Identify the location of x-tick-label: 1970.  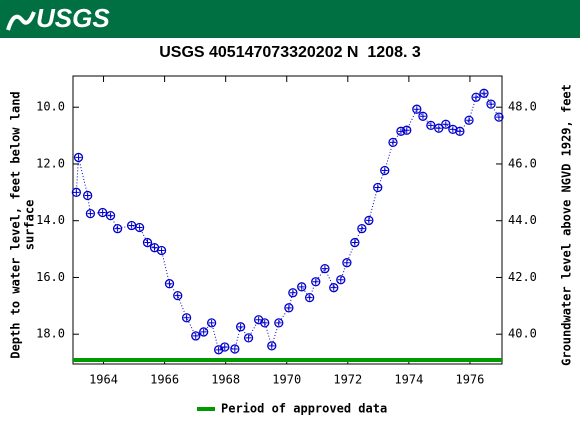
(286, 380).